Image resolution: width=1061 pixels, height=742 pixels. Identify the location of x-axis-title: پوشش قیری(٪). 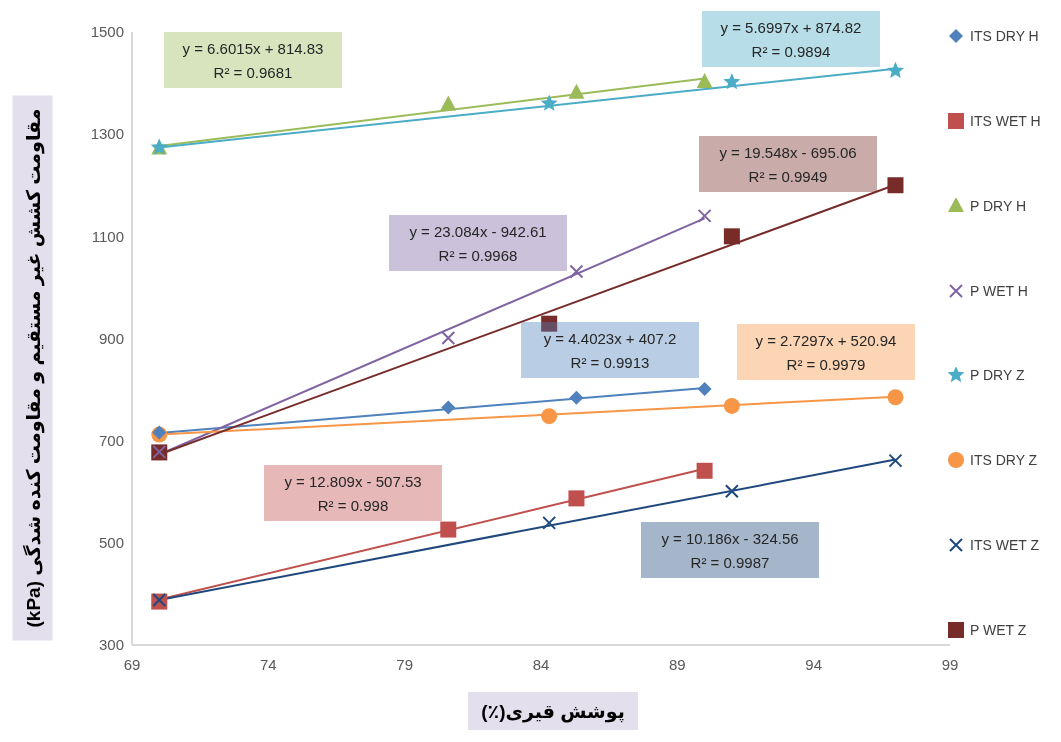
(553, 711).